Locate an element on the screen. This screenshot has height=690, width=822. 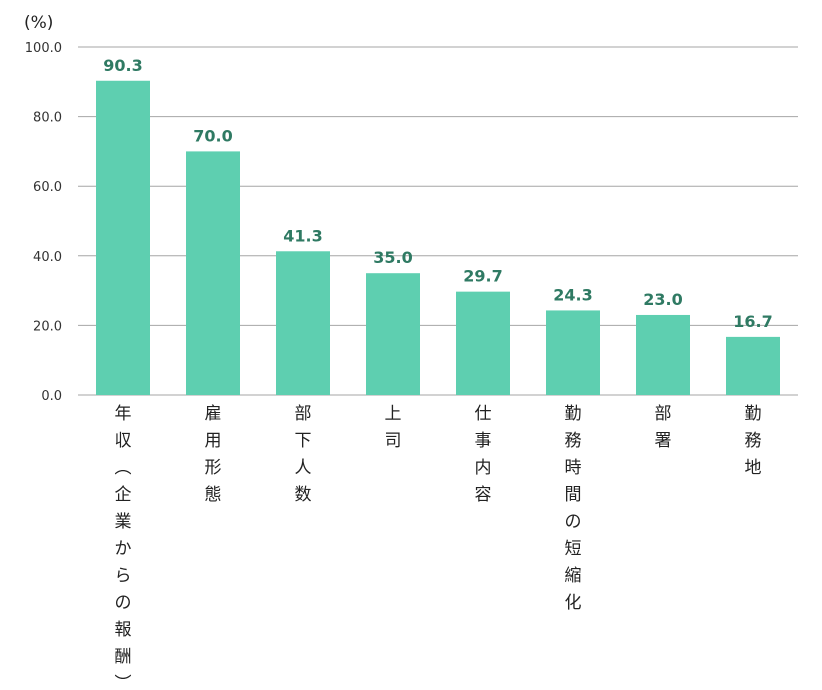
y-tick-label: 100.0 is located at coordinates (43, 48).